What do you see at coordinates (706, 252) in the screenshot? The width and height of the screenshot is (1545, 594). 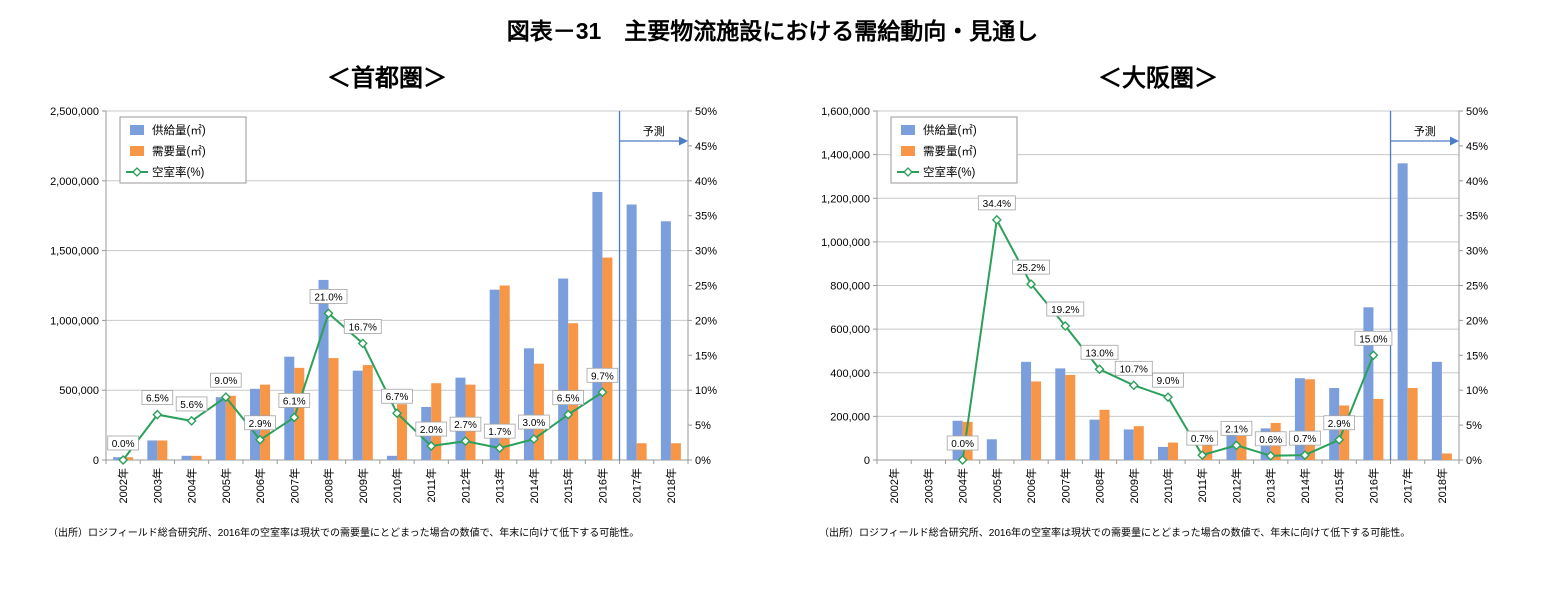 I see `svg-text: 30%` at bounding box center [706, 252].